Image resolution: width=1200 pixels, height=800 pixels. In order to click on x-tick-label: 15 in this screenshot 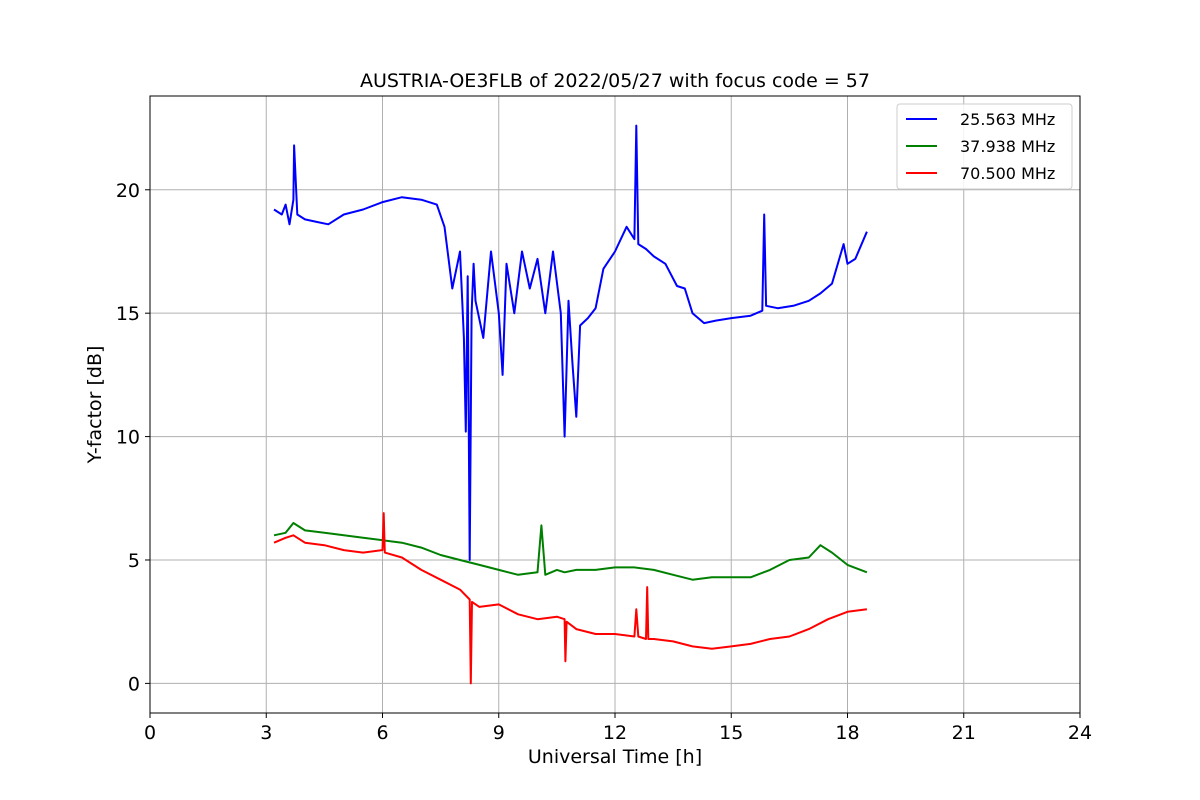, I will do `click(731, 733)`.